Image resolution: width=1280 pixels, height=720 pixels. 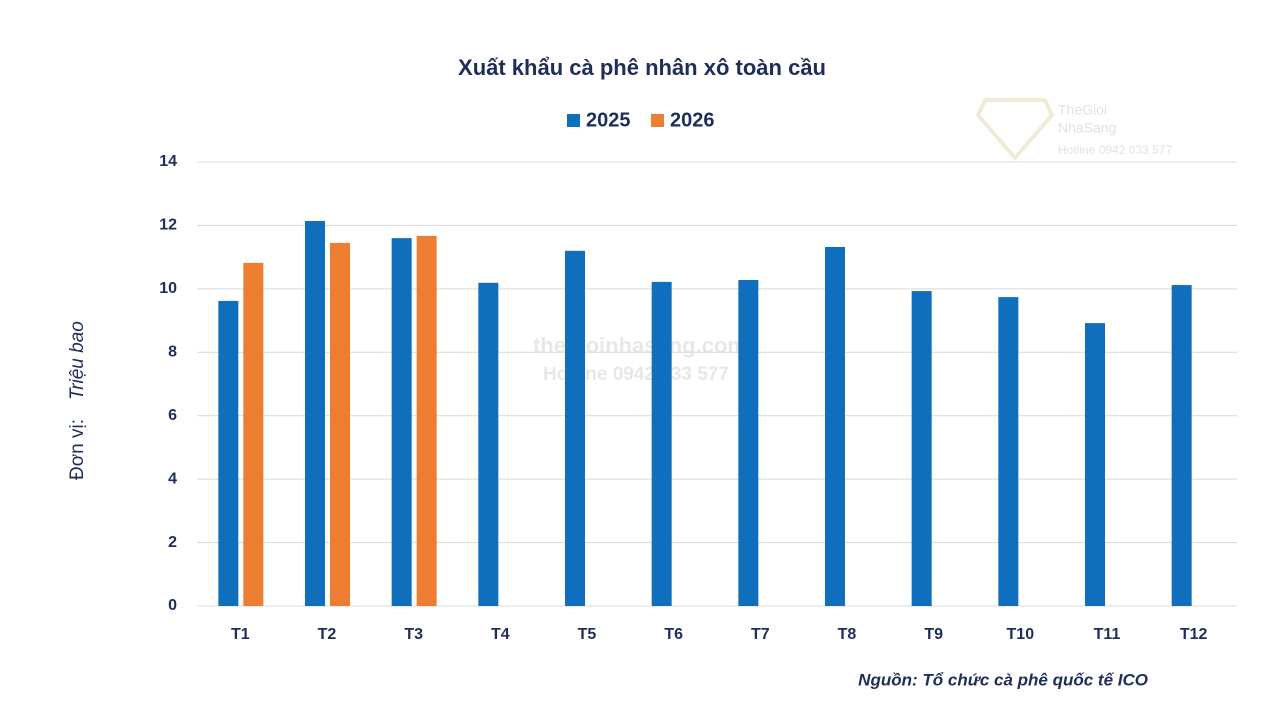 I want to click on y-label: Triệu bao, so click(x=77, y=360).